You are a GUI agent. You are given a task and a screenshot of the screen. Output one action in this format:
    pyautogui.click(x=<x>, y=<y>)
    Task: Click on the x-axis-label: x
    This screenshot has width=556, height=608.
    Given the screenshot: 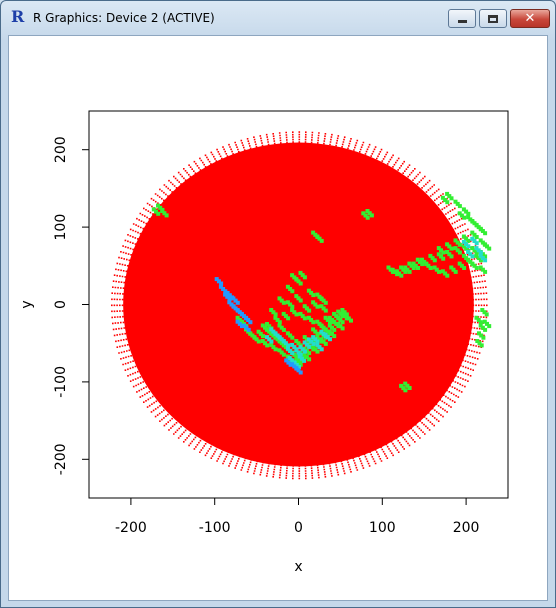 What is the action you would take?
    pyautogui.click(x=298, y=567)
    